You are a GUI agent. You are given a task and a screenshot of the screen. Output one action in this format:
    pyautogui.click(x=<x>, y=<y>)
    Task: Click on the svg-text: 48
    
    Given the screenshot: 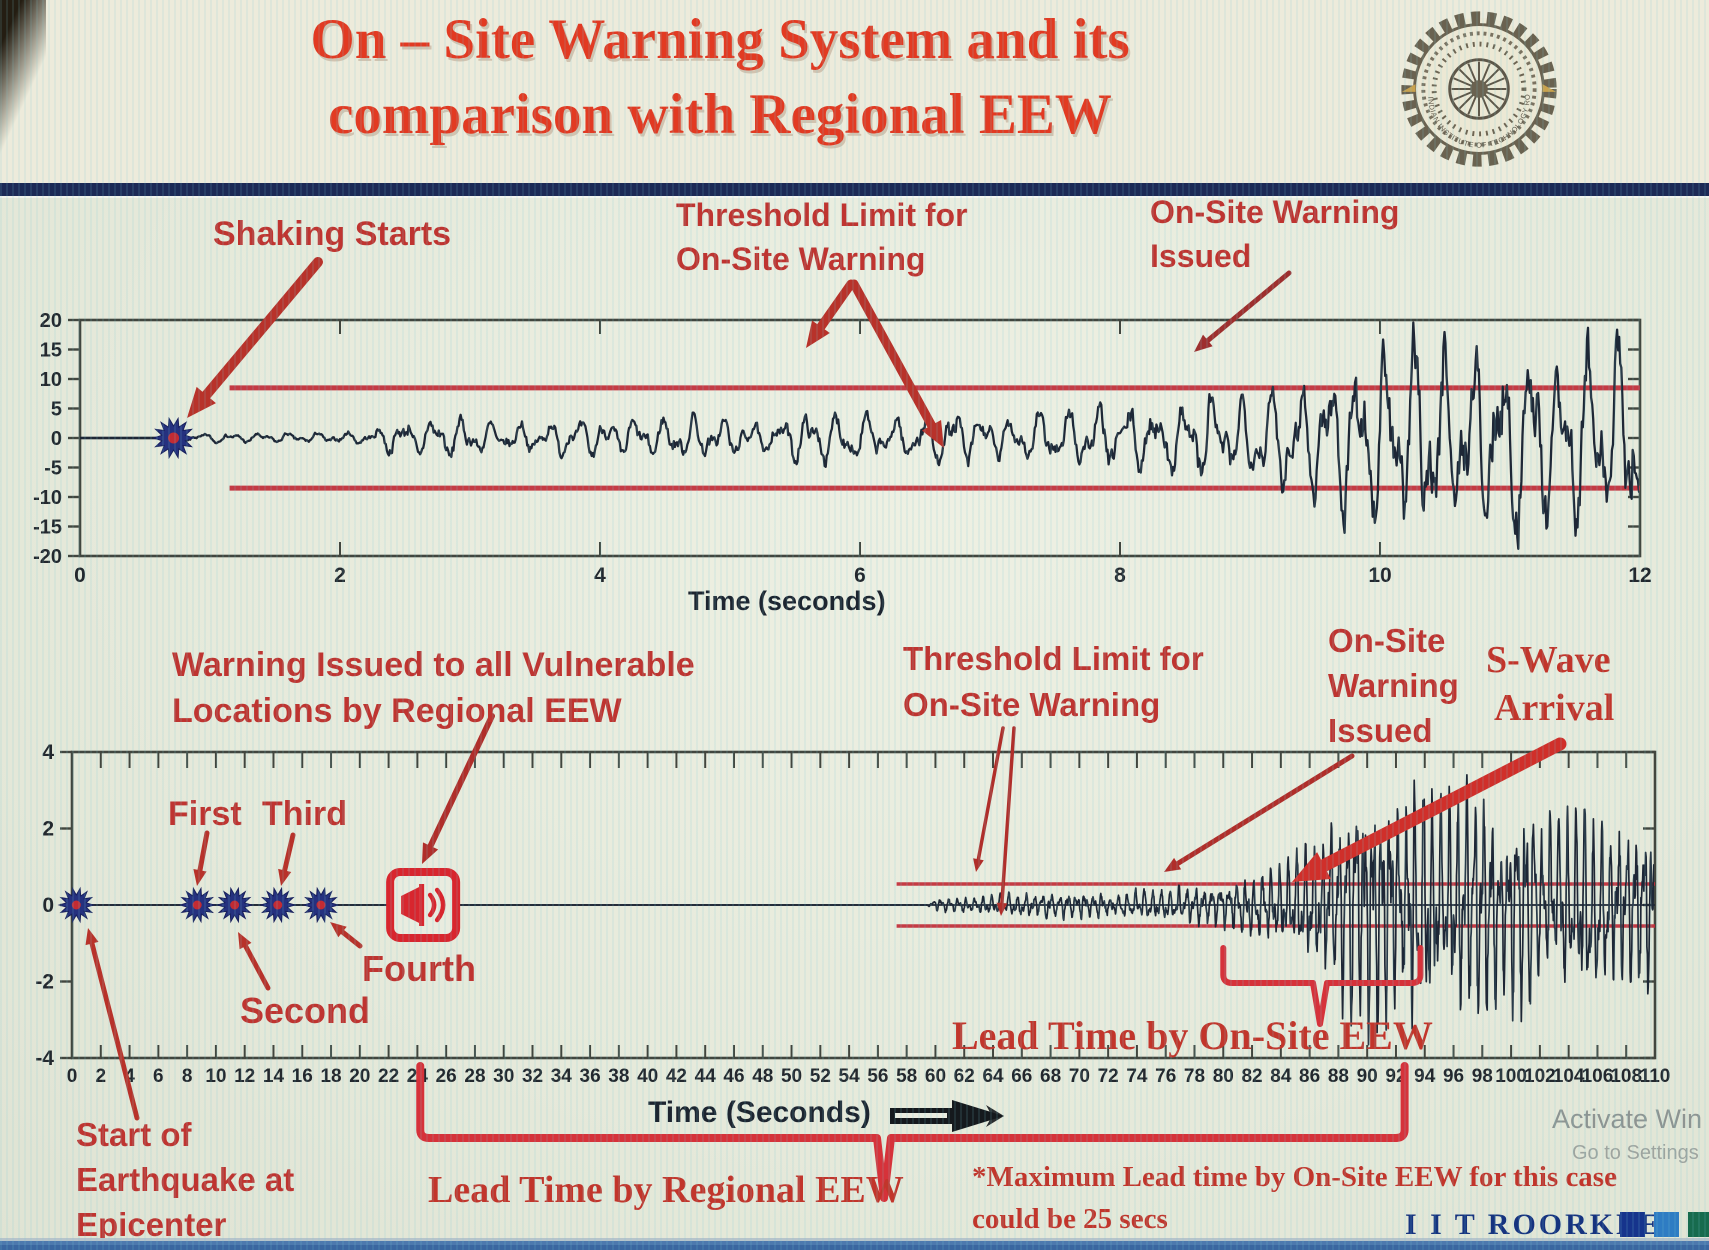 What is the action you would take?
    pyautogui.click(x=762, y=1076)
    